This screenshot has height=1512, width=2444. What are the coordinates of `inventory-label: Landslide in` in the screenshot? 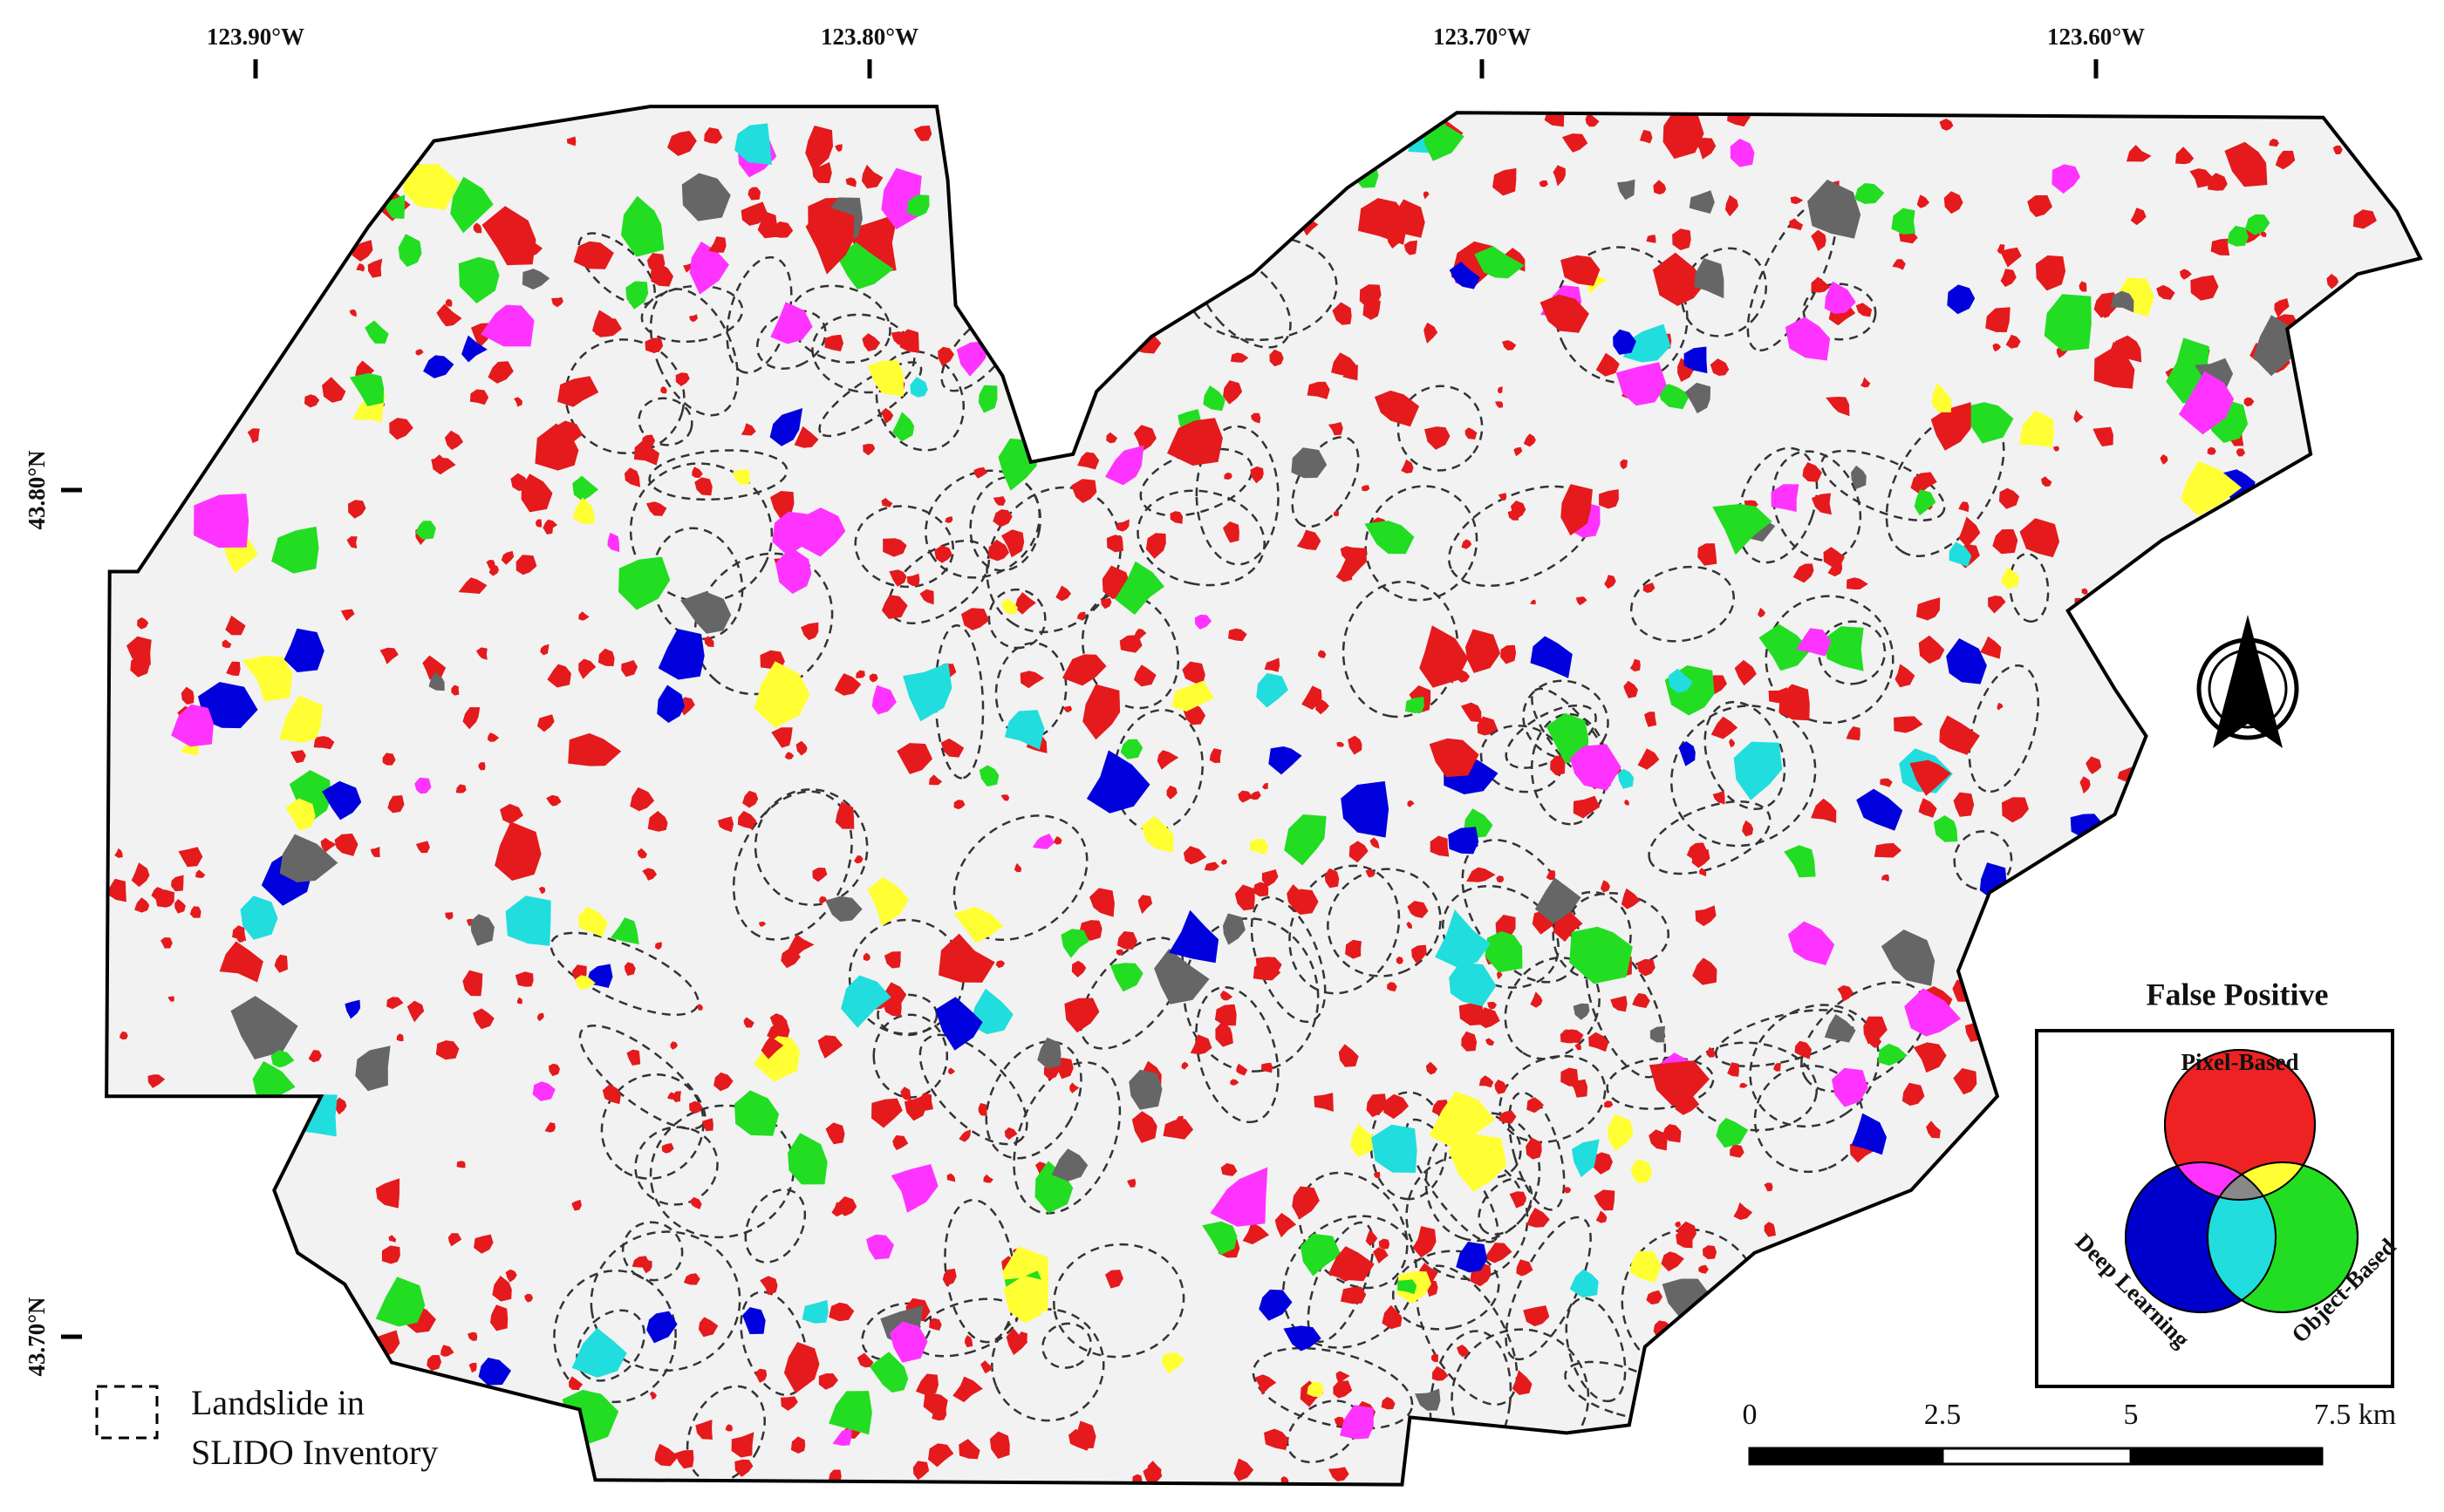 It's located at (278, 1402).